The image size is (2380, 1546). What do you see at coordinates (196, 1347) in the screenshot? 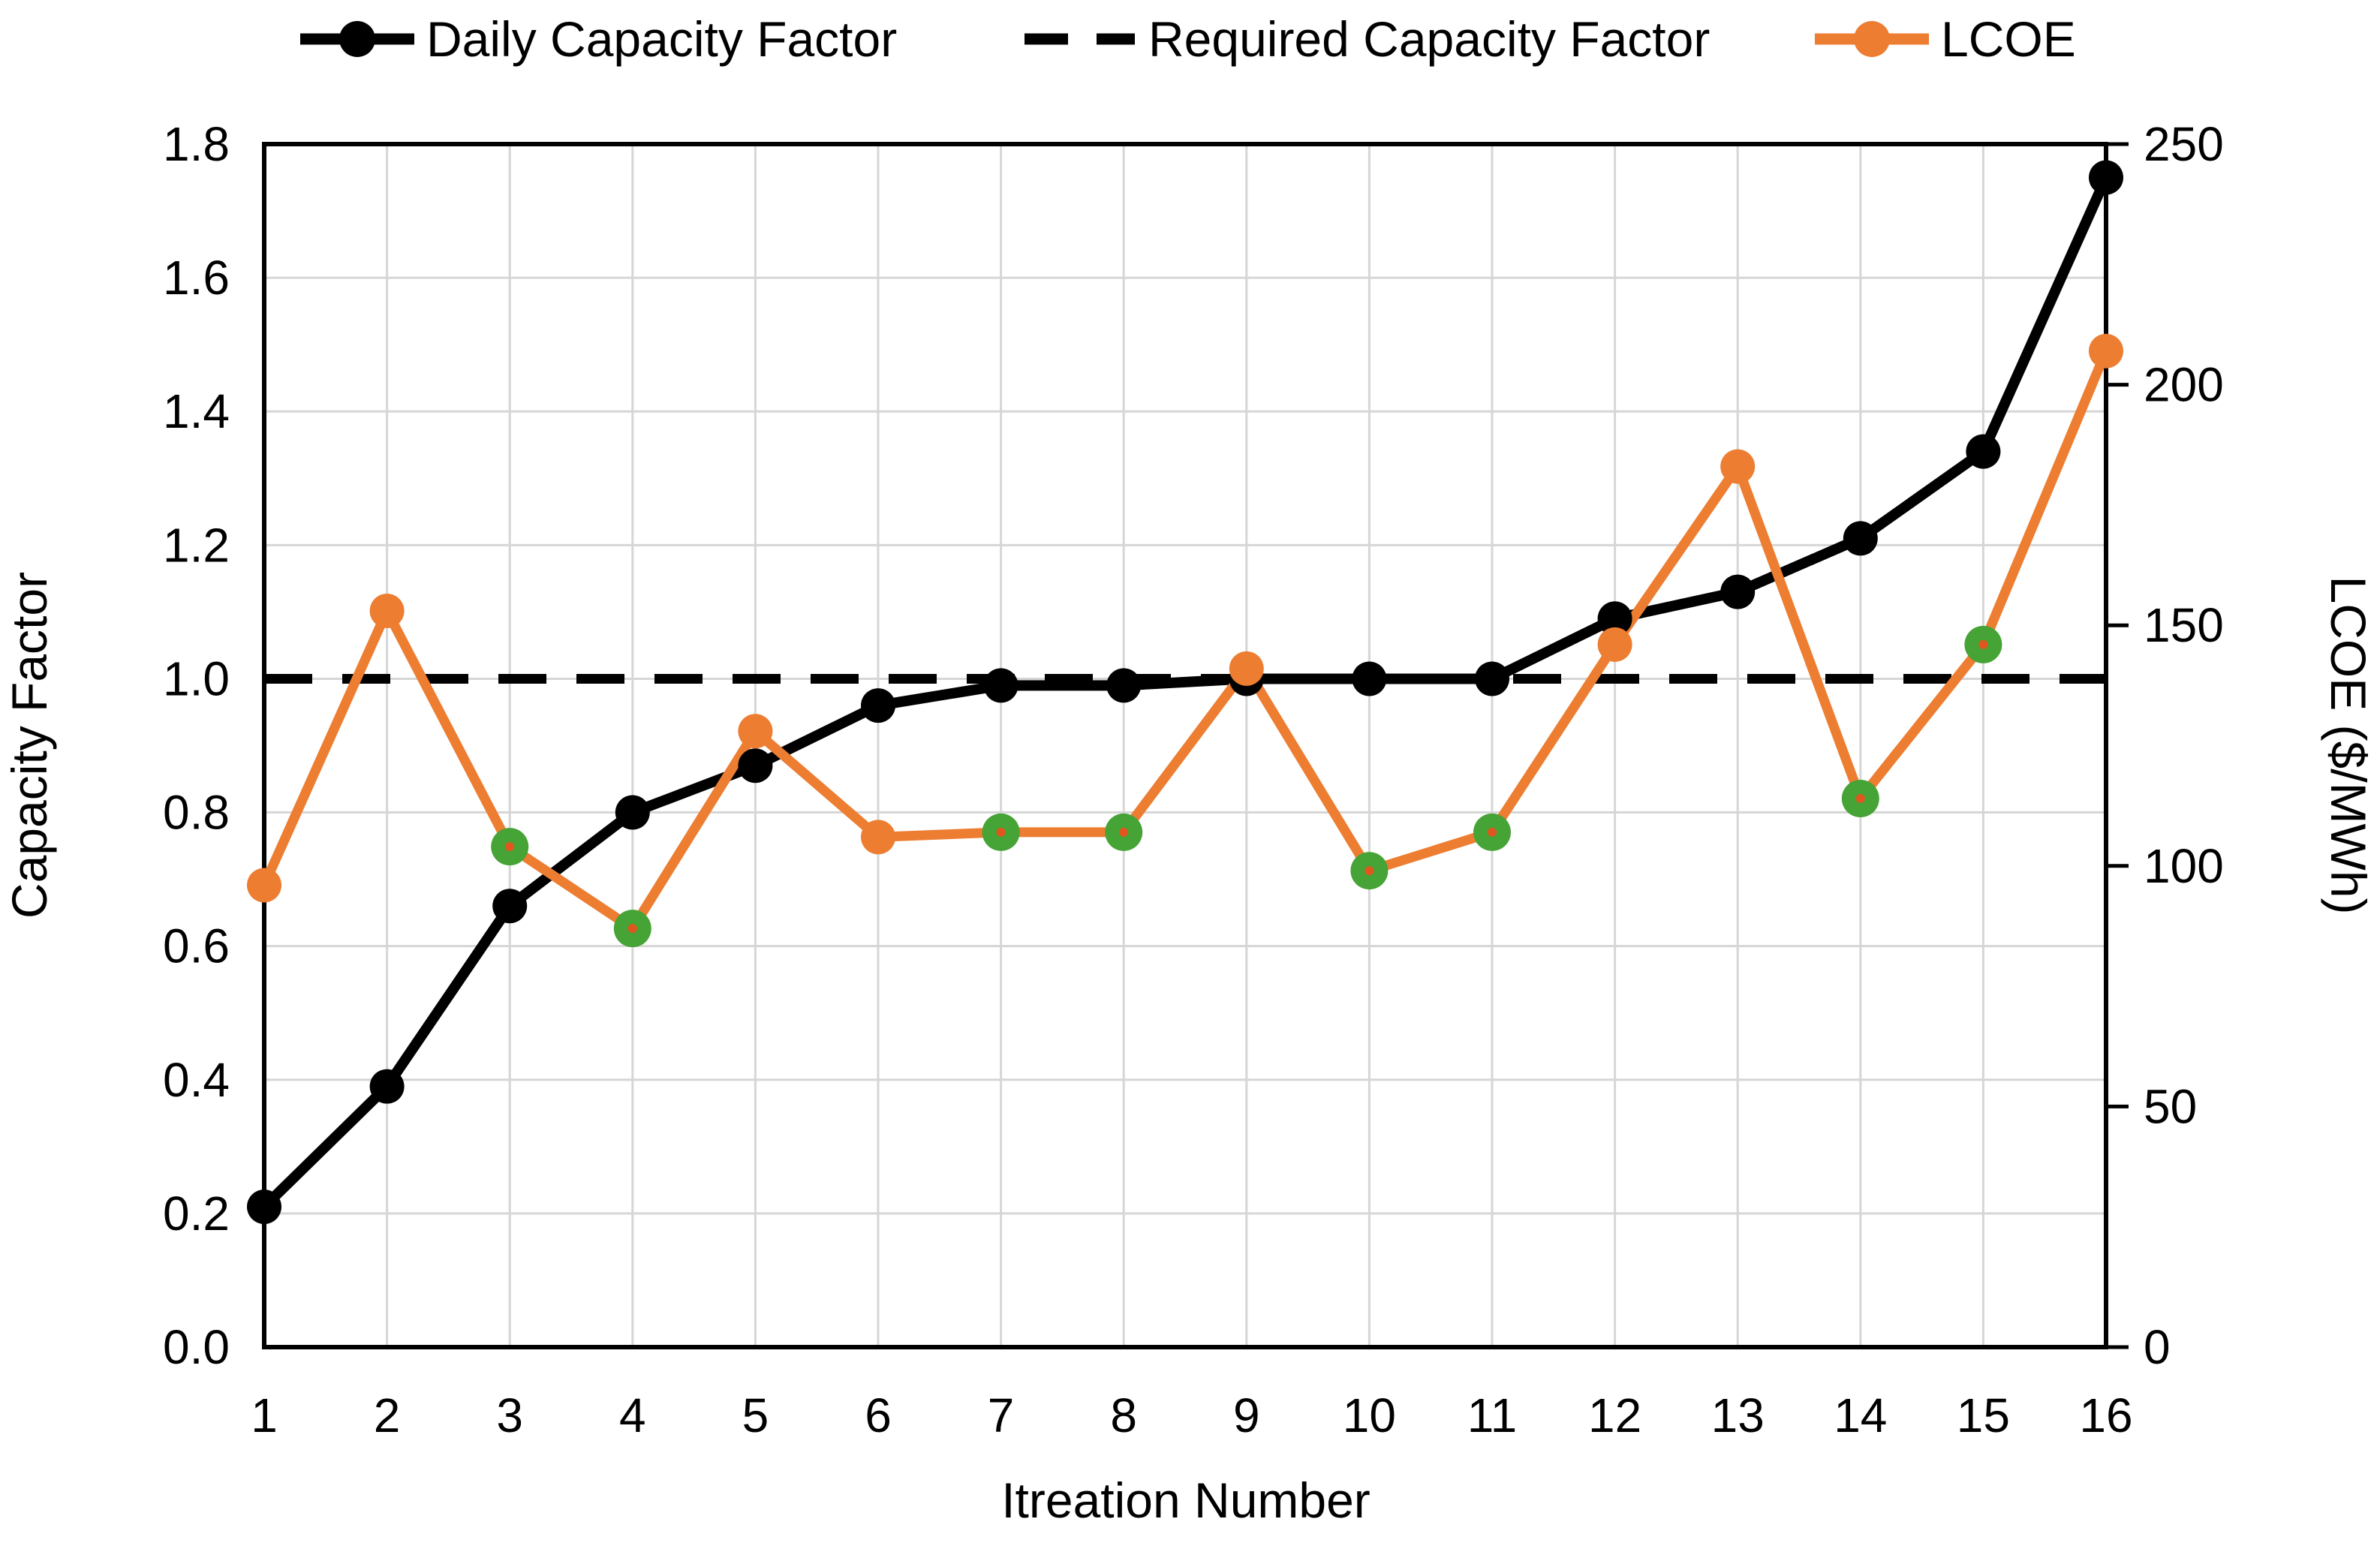
I see `left-axis-tick-label: 0.0` at bounding box center [196, 1347].